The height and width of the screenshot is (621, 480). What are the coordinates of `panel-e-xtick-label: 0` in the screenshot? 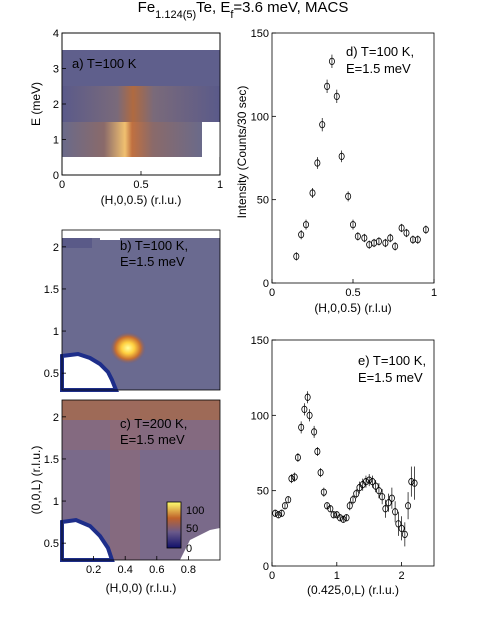 It's located at (272, 576).